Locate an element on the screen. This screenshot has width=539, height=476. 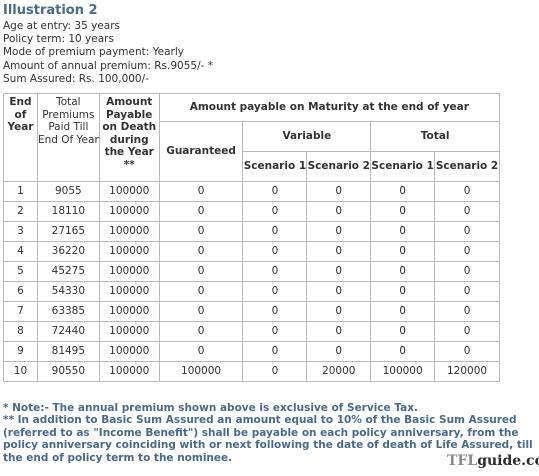
table-row: 10 90550 100000 100000 0 20000 100000 120000 is located at coordinates (251, 371).